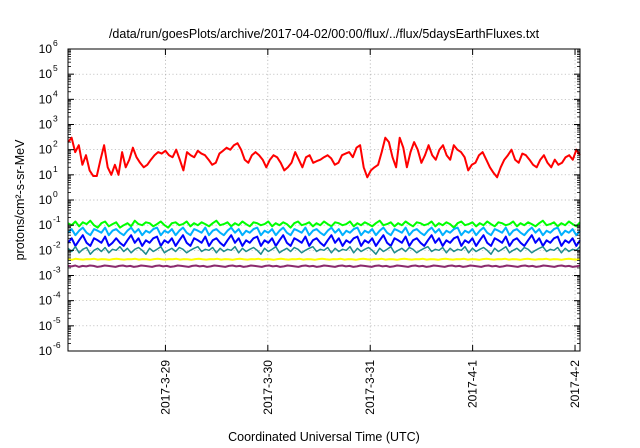 Image resolution: width=640 pixels, height=448 pixels. Describe the element at coordinates (57, 295) in the screenshot. I see `y-tick-exponent: -4` at that location.